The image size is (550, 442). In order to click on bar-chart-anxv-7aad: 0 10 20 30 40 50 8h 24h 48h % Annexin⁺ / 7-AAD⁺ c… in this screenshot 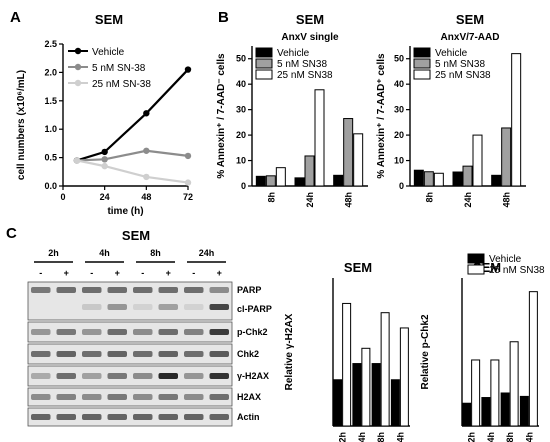, I will do `click(451, 127)`.